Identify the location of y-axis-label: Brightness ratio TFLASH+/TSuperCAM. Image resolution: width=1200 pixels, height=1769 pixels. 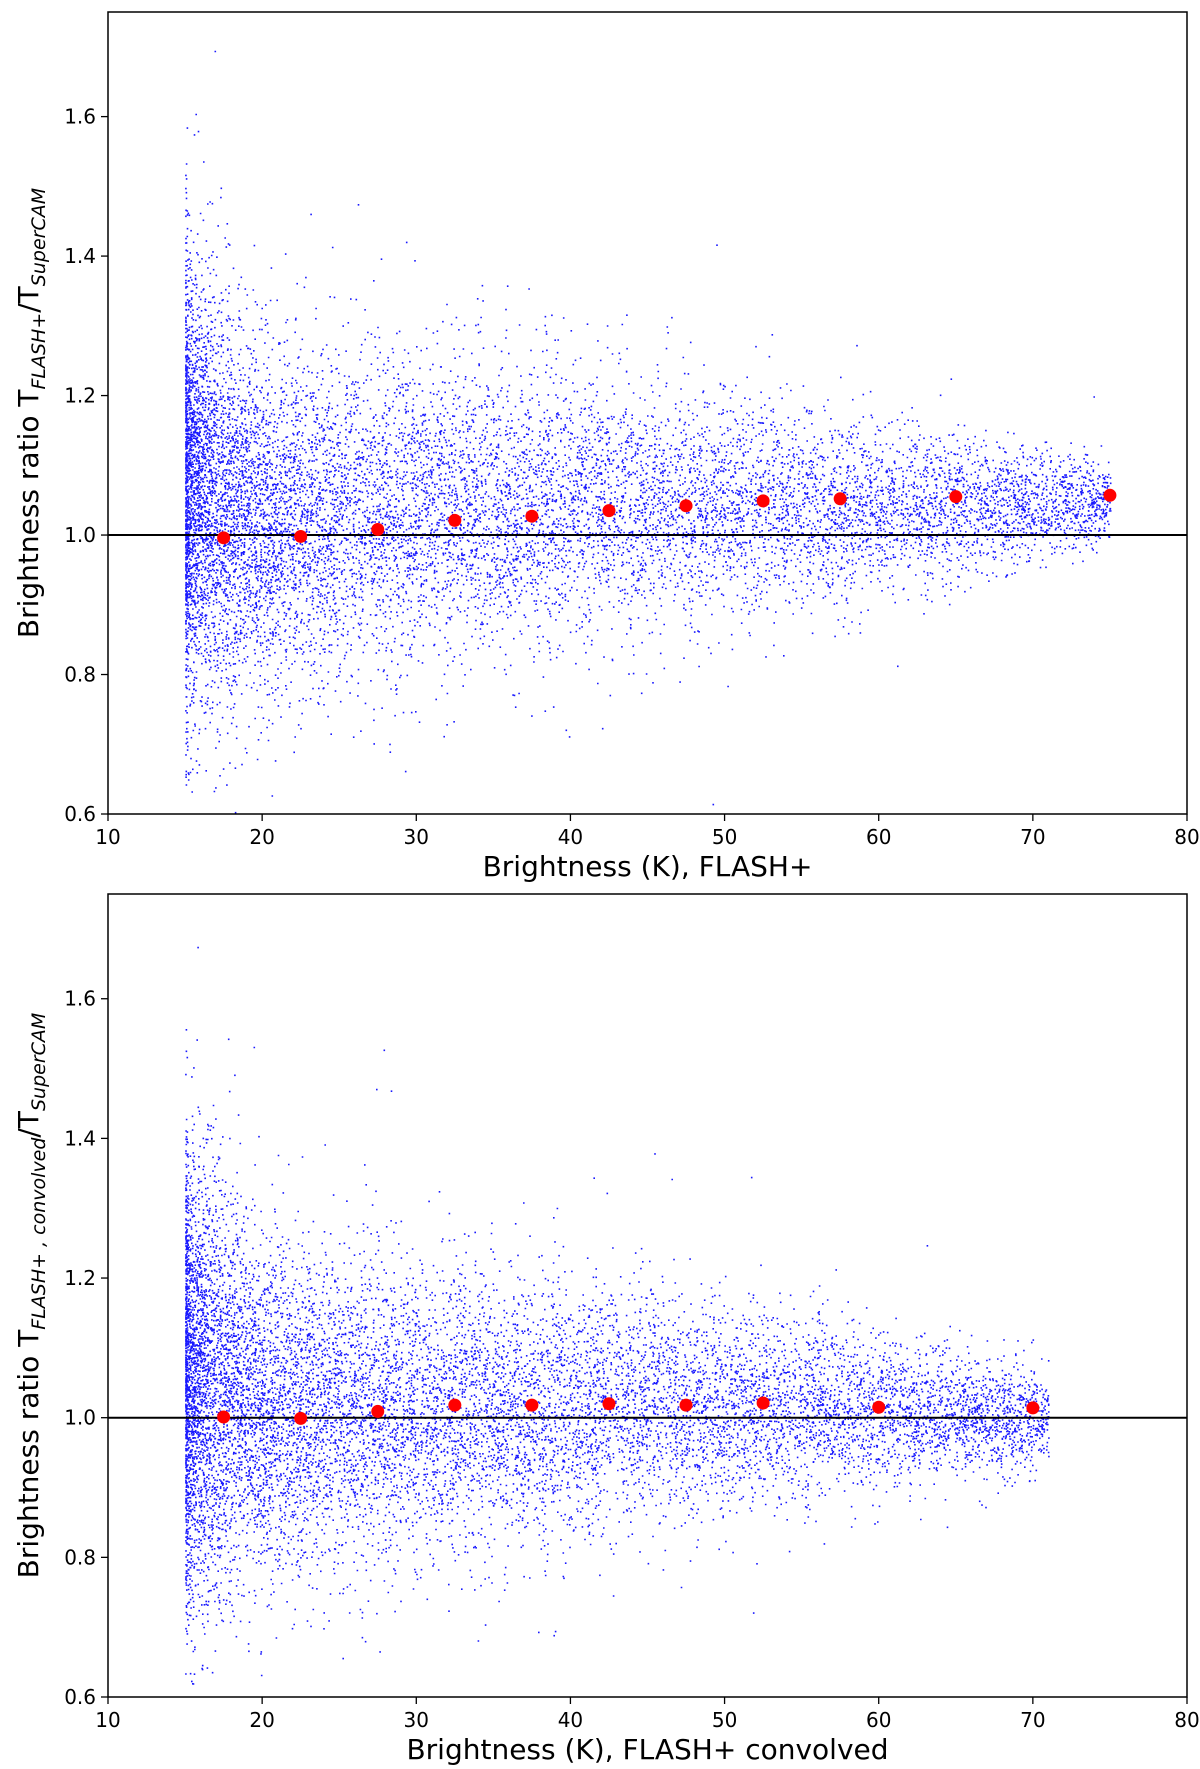
(31, 413).